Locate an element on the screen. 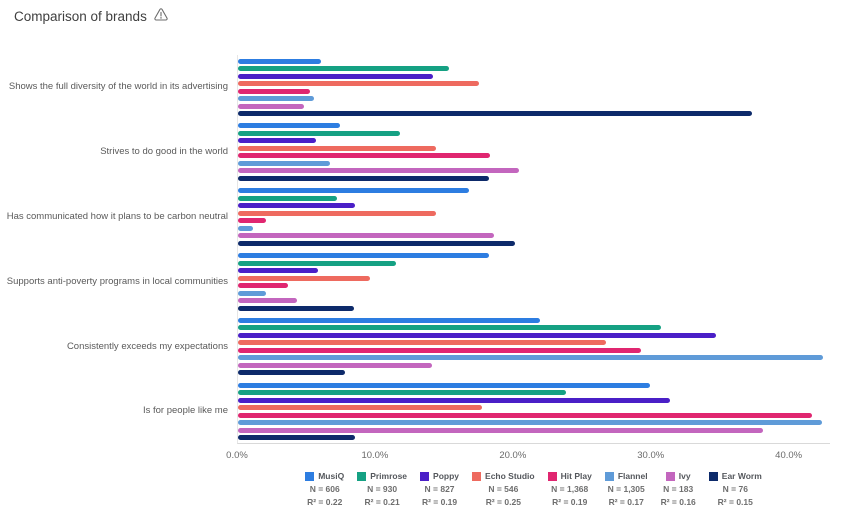 The height and width of the screenshot is (523, 850). legend-r-squared: R² = 0.15 is located at coordinates (735, 502).